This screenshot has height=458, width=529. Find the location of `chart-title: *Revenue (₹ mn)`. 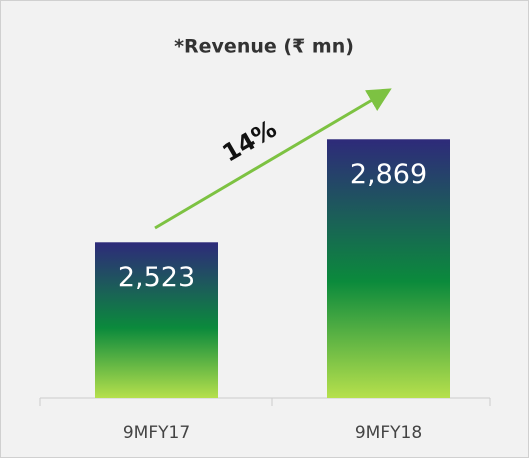

chart-title: *Revenue (₹ mn) is located at coordinates (264, 47).